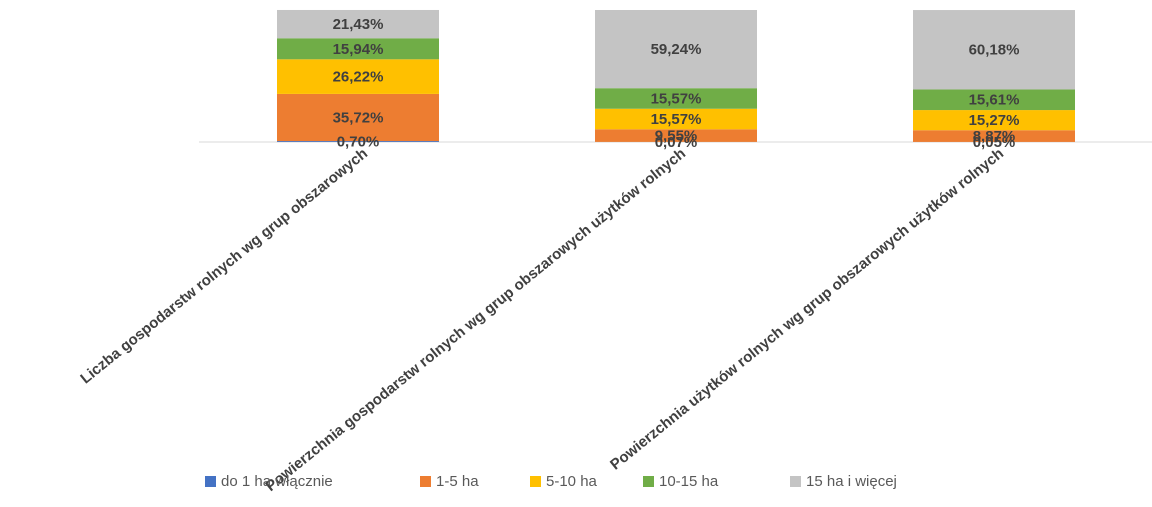 This screenshot has height=507, width=1152. Describe the element at coordinates (689, 481) in the screenshot. I see `legend-label: 10-15 ha` at that location.